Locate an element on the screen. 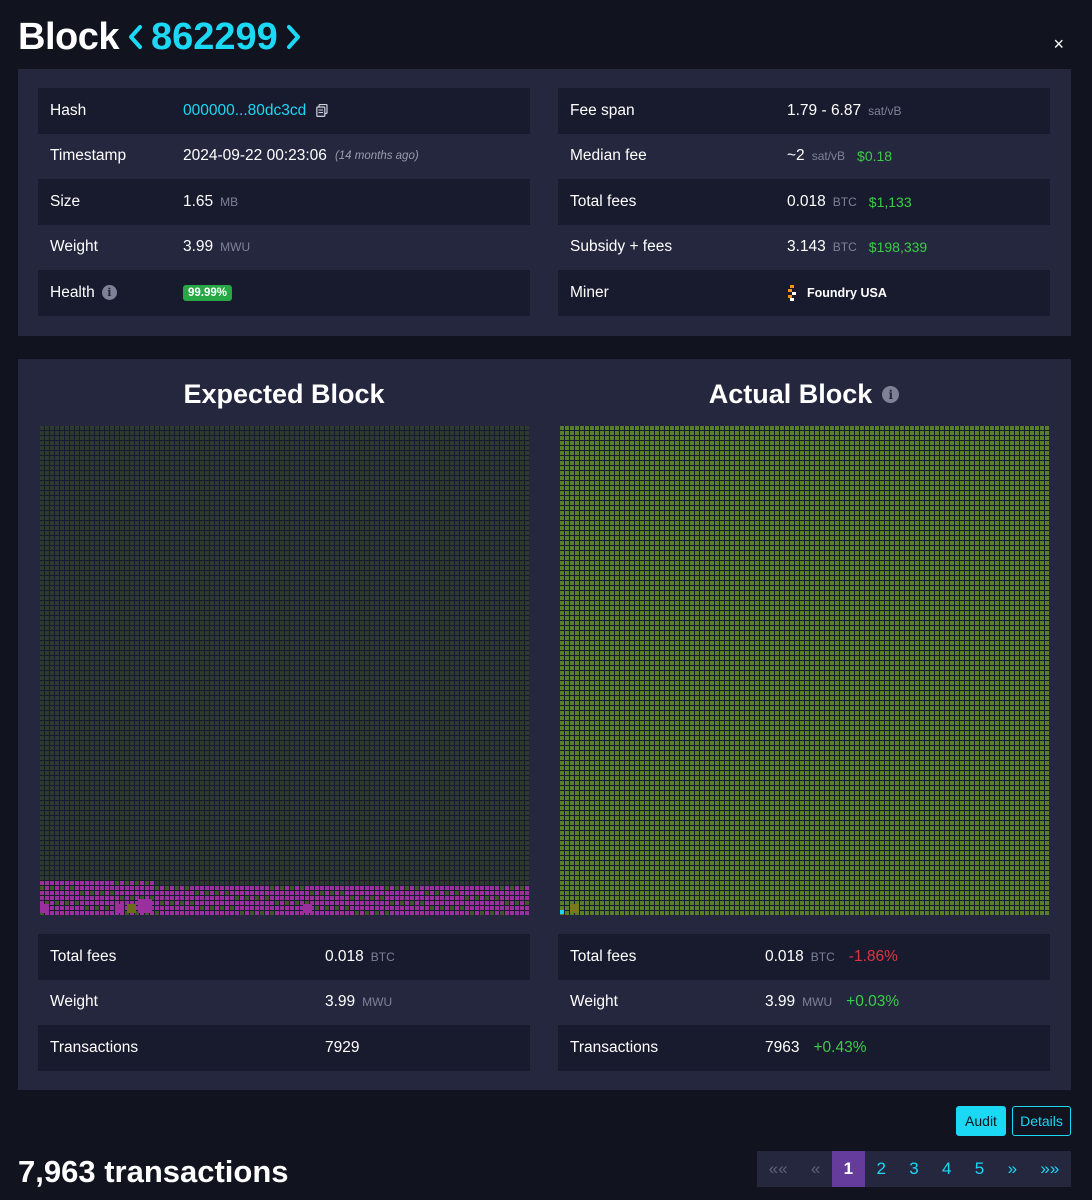  page-button-5: 5 is located at coordinates (979, 1168).